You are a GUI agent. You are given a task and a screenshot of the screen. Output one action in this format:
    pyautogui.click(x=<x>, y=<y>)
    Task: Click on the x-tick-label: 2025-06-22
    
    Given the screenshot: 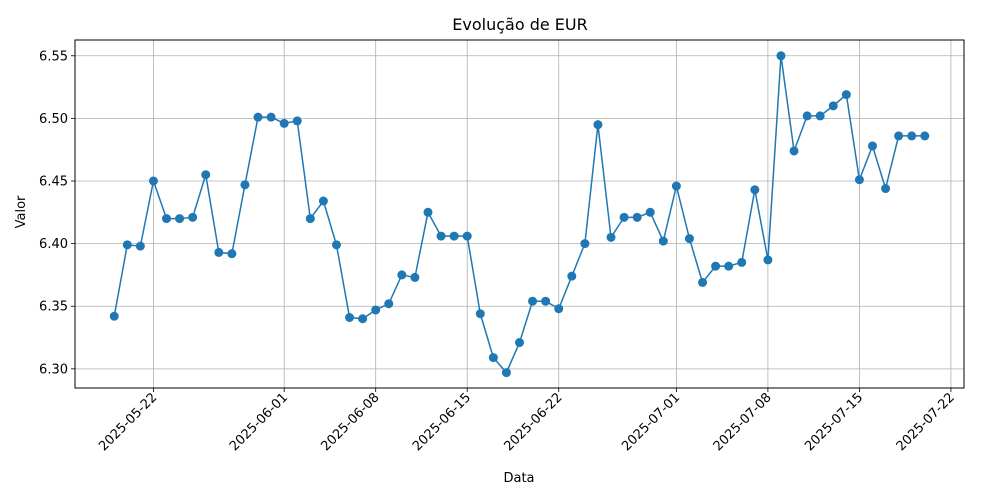 What is the action you would take?
    pyautogui.click(x=534, y=422)
    